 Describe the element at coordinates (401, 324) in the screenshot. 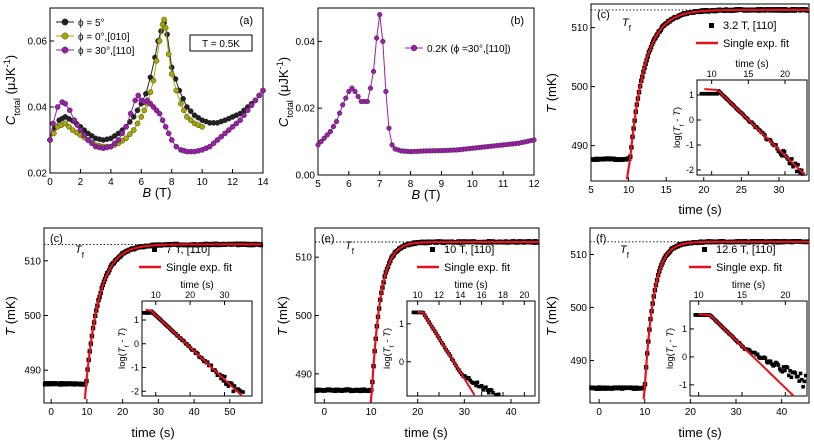

I see `relax-2-inset-ytick-label: 1` at that location.